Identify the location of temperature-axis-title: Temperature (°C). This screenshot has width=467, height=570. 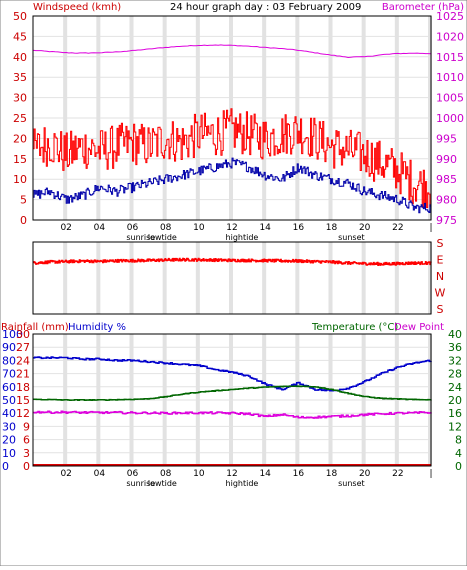
(354, 327).